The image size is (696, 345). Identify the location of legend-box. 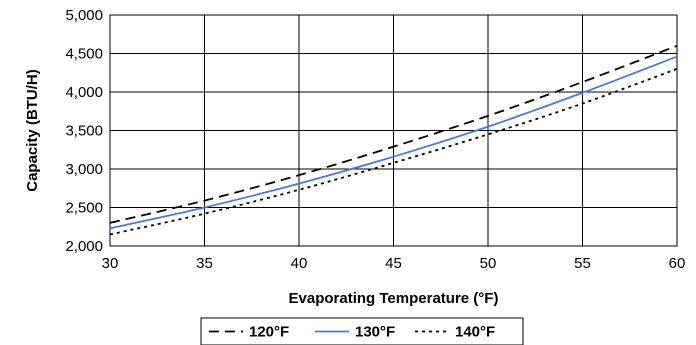
(362, 331).